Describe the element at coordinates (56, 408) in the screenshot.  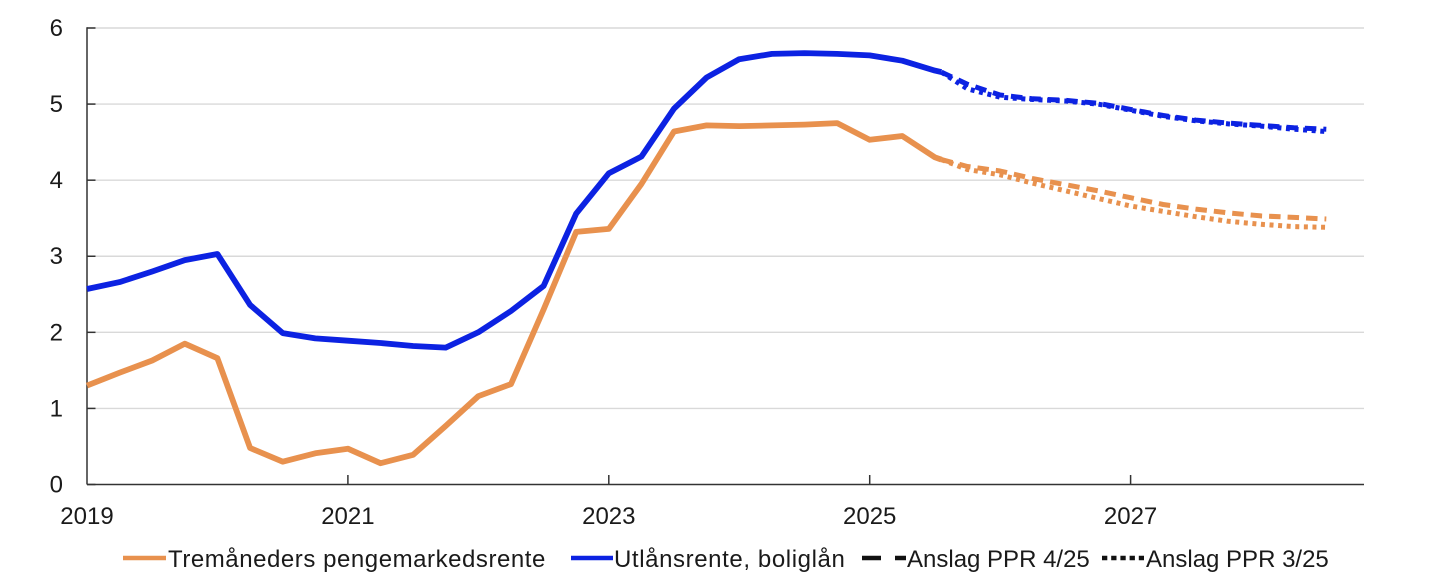
I see `svg-text: 1` at that location.